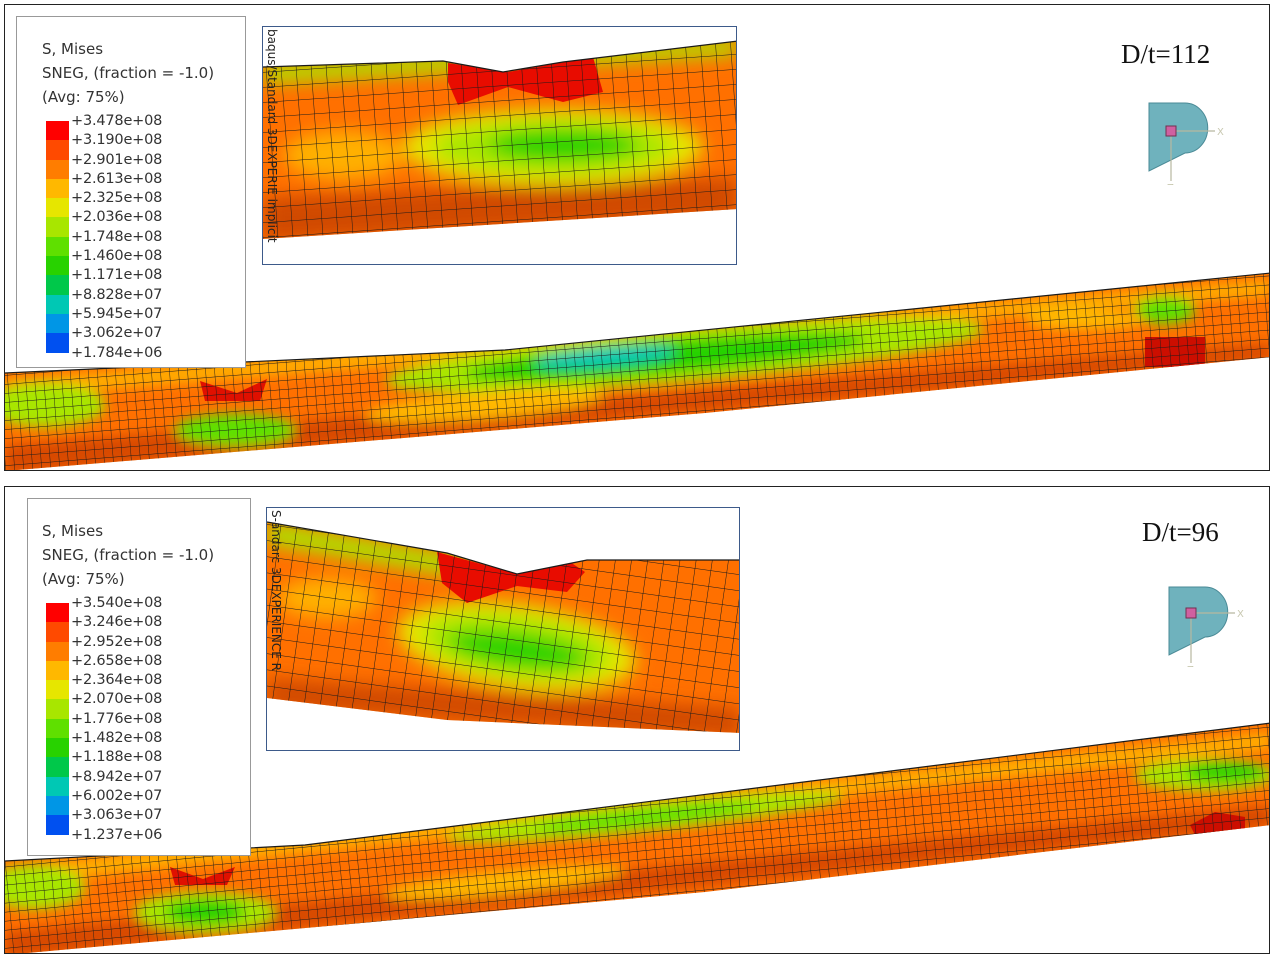 The height and width of the screenshot is (955, 1271). Describe the element at coordinates (117, 313) in the screenshot. I see `legend-value: +5.945e+07` at that location.